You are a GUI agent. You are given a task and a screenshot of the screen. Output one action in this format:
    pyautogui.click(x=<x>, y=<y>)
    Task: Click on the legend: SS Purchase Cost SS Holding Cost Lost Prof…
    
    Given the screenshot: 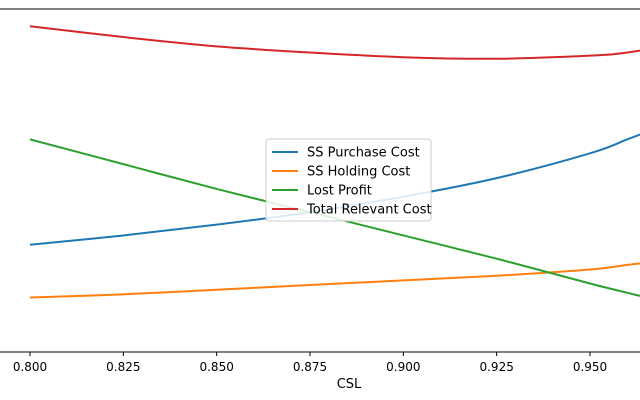 What is the action you would take?
    pyautogui.click(x=348, y=180)
    